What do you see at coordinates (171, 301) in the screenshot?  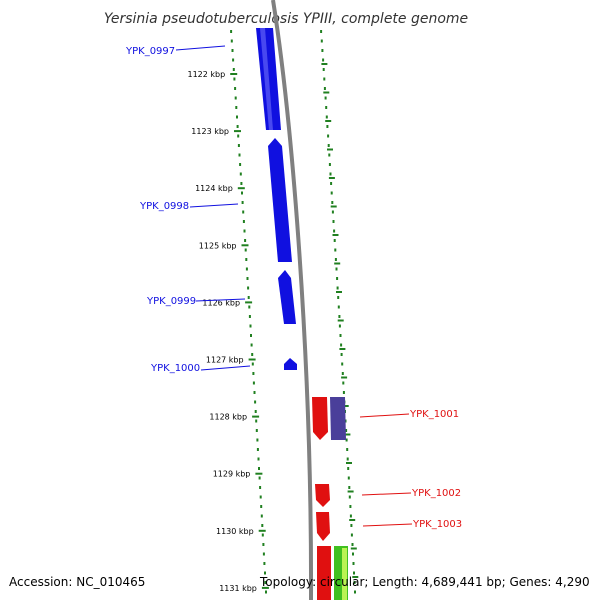 I see `gene-label: YPK_0999` at bounding box center [171, 301].